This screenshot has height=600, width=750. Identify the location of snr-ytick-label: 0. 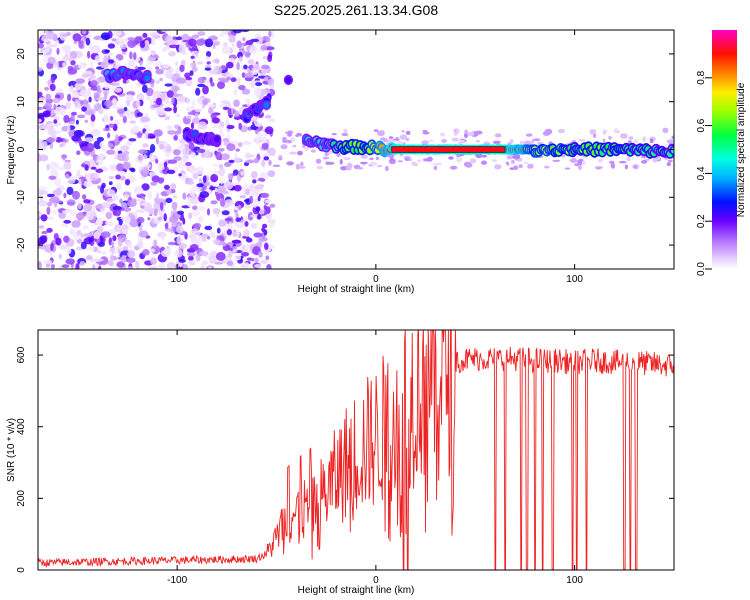
(21, 570).